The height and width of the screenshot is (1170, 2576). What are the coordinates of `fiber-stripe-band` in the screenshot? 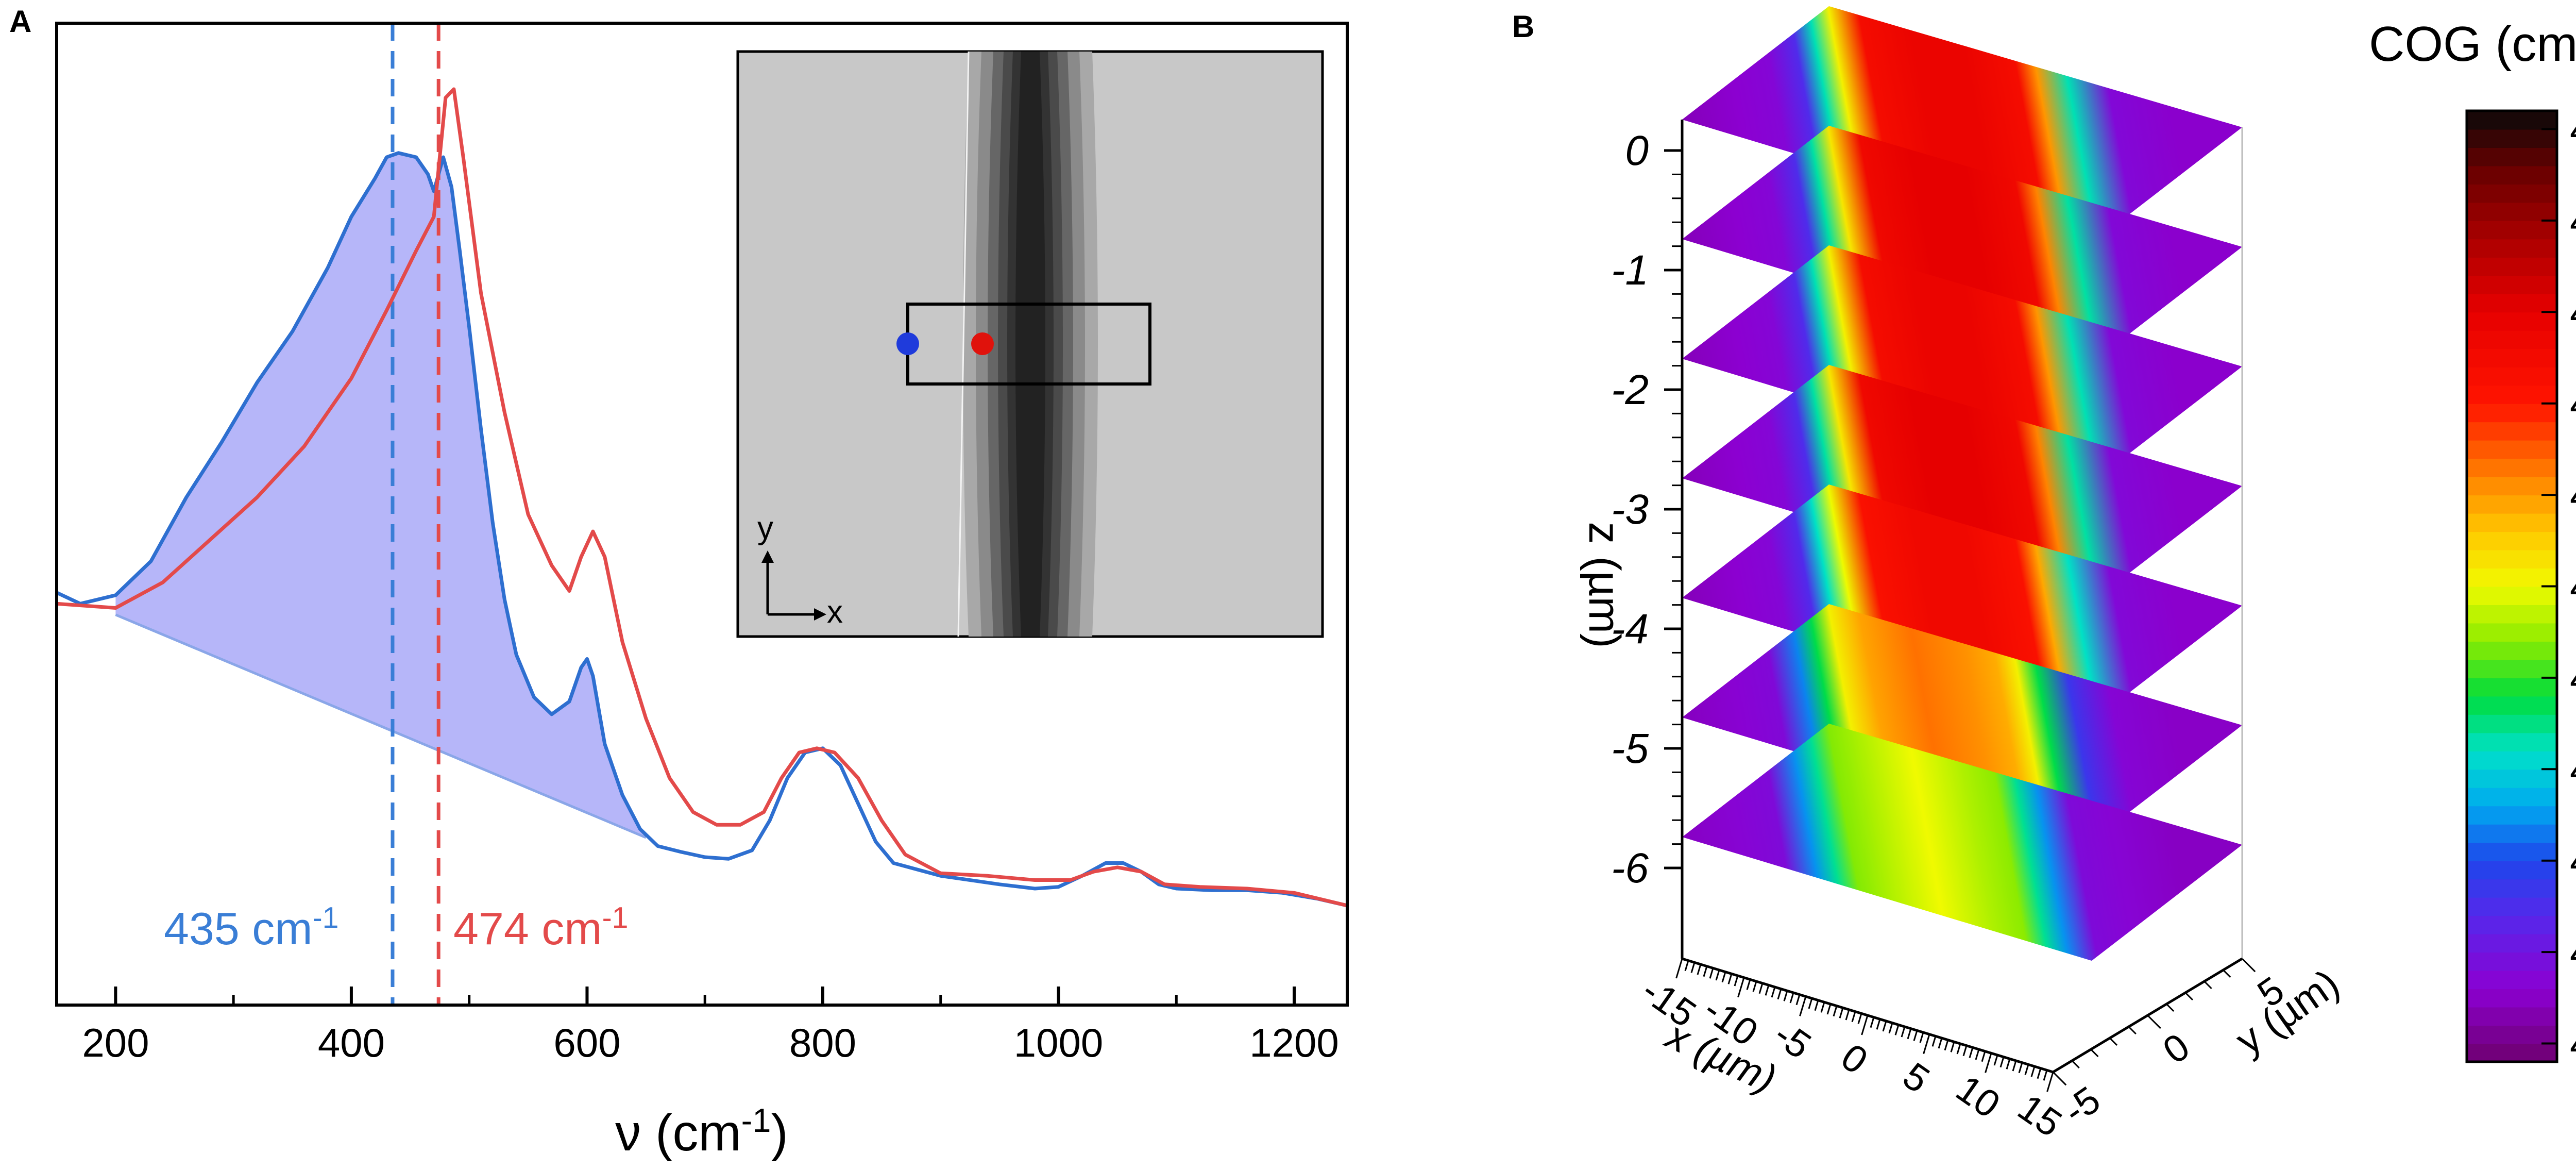 It's located at (1030, 344).